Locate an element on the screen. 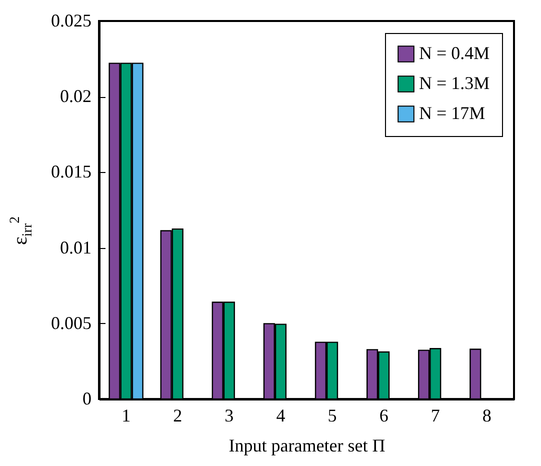 The height and width of the screenshot is (466, 541). x-tick-label: 3 is located at coordinates (229, 416).